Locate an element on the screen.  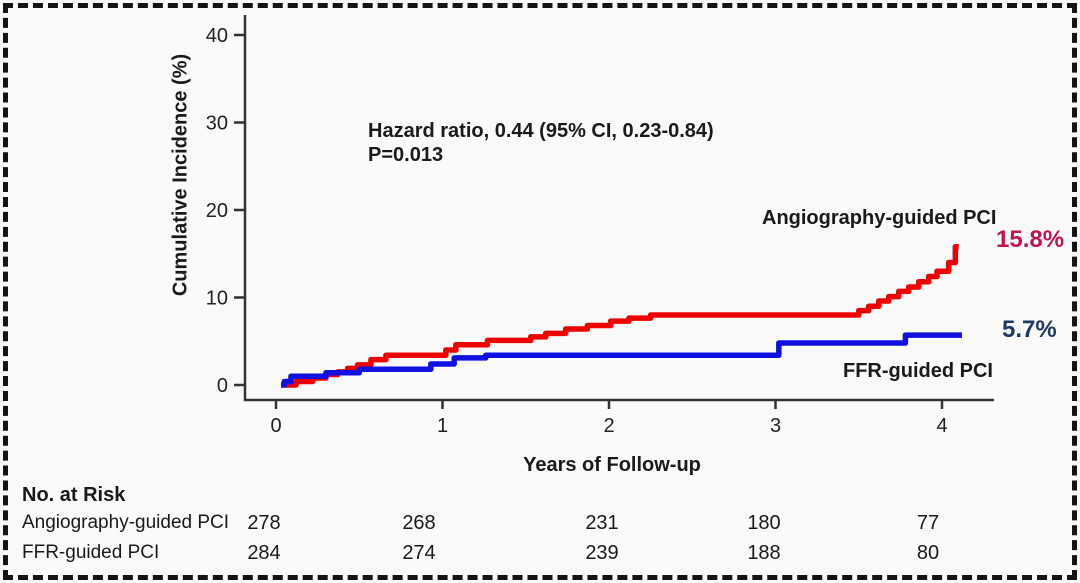
x-tick-label: 2 is located at coordinates (608, 426).